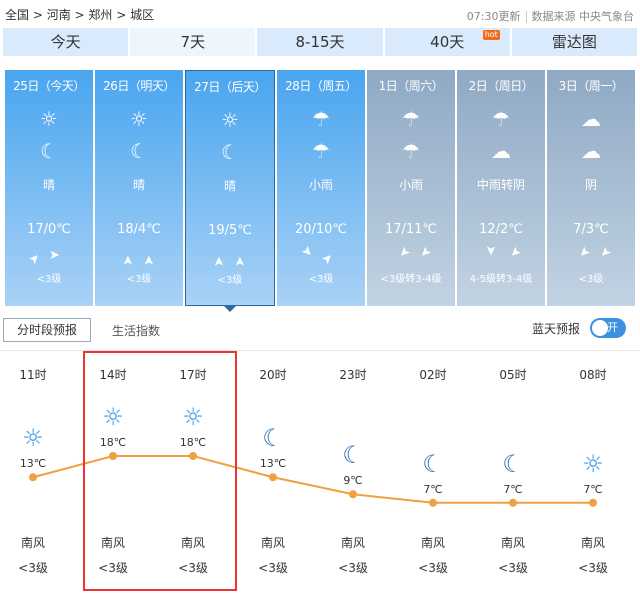 This screenshot has height=606, width=640. Describe the element at coordinates (321, 86) in the screenshot. I see `day-date: 28日（周五）` at that location.